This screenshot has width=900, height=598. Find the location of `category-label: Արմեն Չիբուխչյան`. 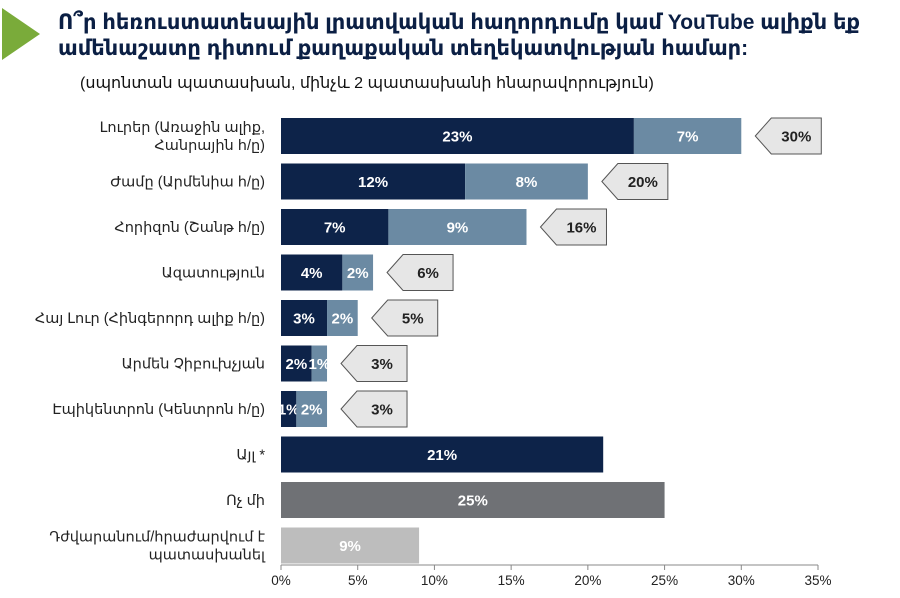

category-label: Արմեն Չիբուխչյան is located at coordinates (193, 365).